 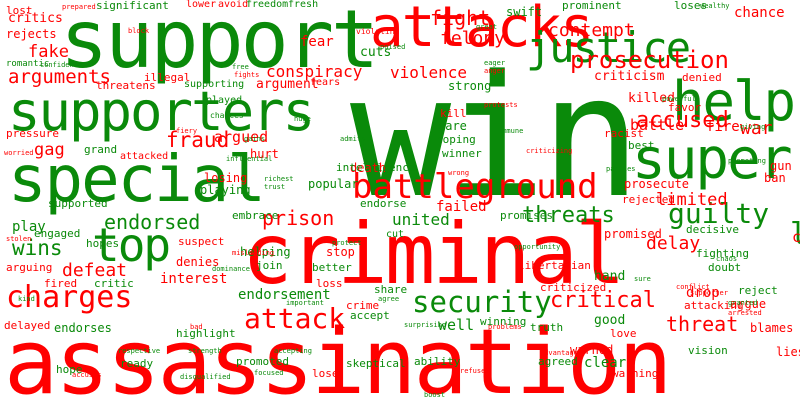 What do you see at coordinates (673, 243) in the screenshot?
I see `cloud-word: delay` at bounding box center [673, 243].